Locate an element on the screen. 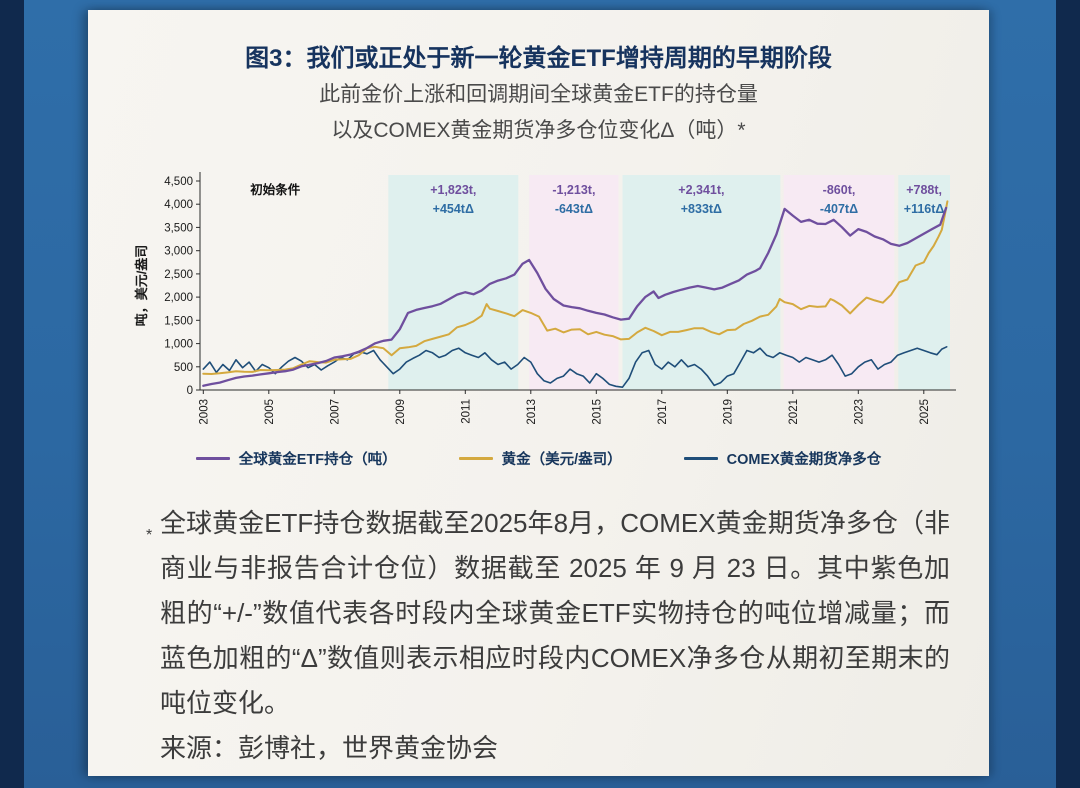 This screenshot has height=788, width=1080. series-comex-line is located at coordinates (575, 367).